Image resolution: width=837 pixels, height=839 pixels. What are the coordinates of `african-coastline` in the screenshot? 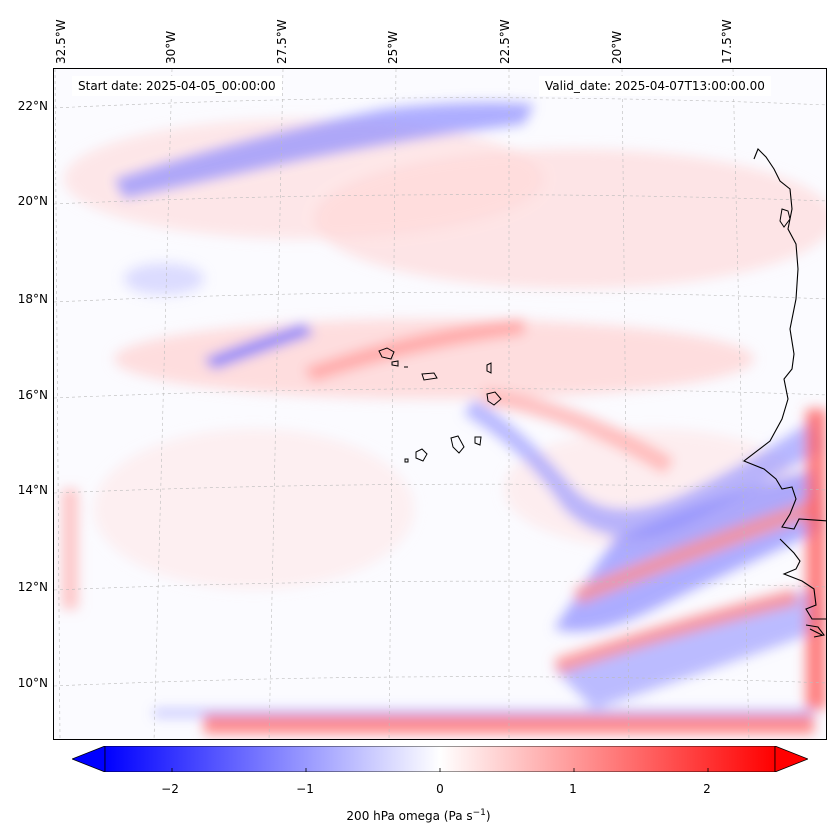 It's located at (784, 393).